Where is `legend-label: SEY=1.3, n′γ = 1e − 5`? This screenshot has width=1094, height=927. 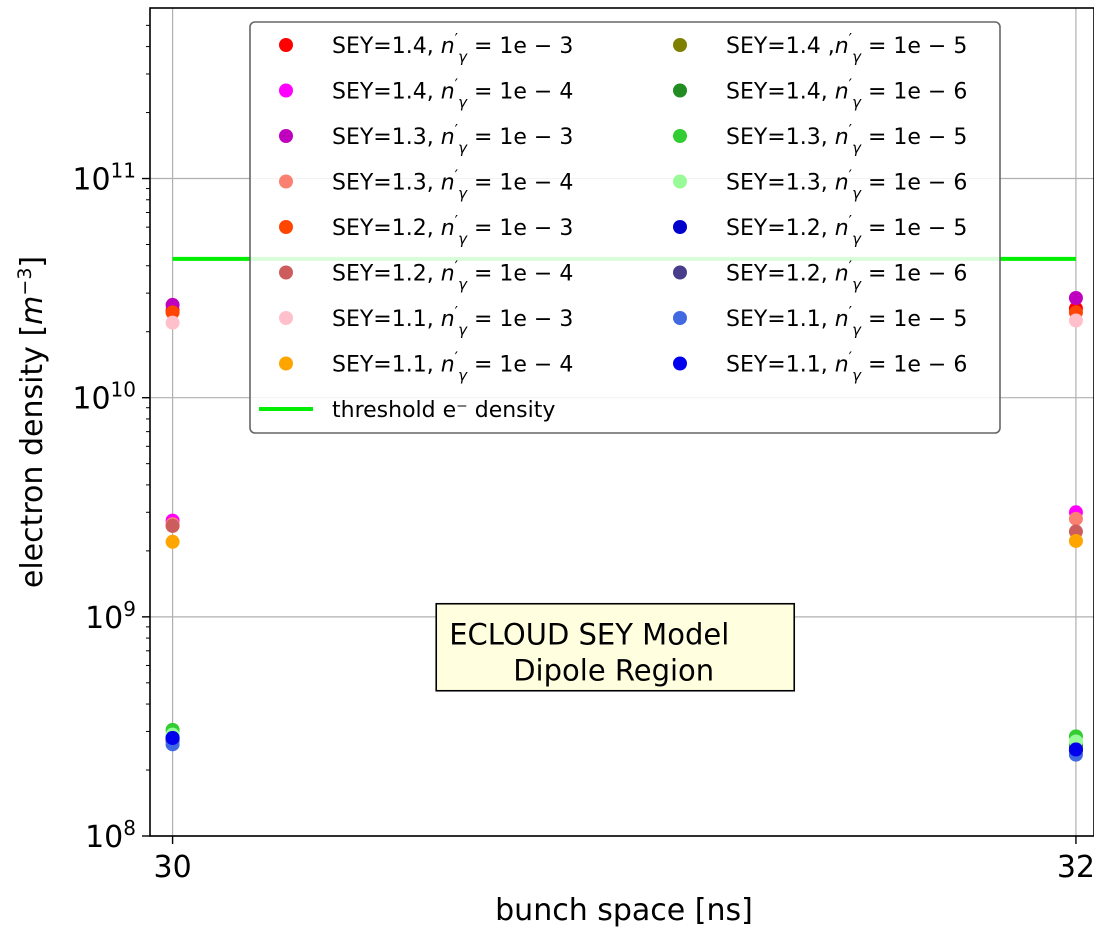
legend-label: SEY=1.3, n′γ = 1e − 5 is located at coordinates (846, 139).